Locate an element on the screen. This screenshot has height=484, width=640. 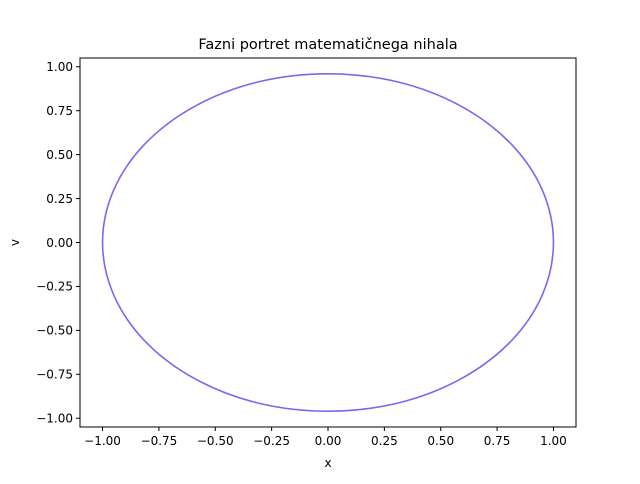
y-tick-label: 0.50 is located at coordinates (59, 155).